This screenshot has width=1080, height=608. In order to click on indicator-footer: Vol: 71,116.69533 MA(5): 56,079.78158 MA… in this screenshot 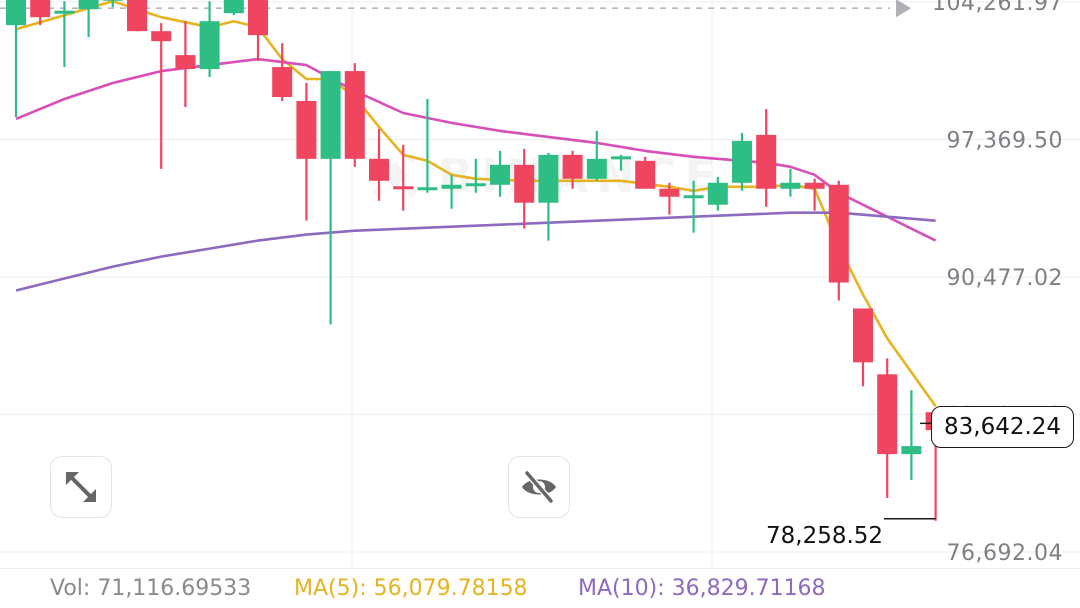, I will do `click(540, 588)`.